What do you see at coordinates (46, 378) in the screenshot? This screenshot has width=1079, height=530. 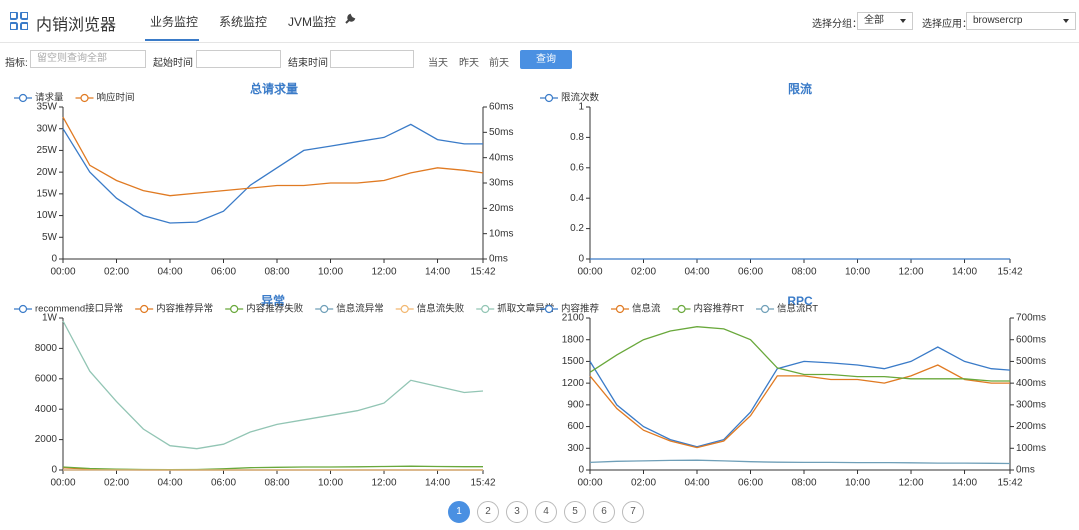 I see `y-tick-label: 6000` at bounding box center [46, 378].